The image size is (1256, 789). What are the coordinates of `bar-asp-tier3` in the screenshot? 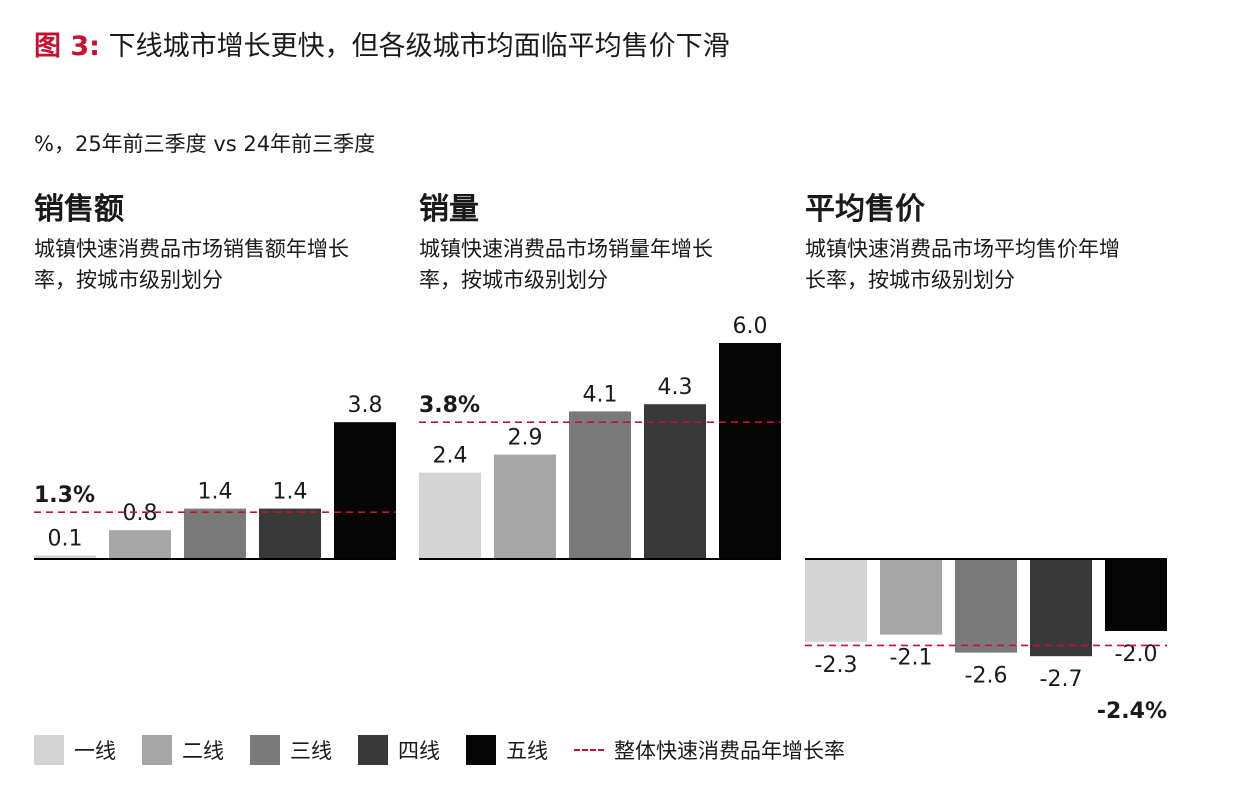 It's located at (986, 606).